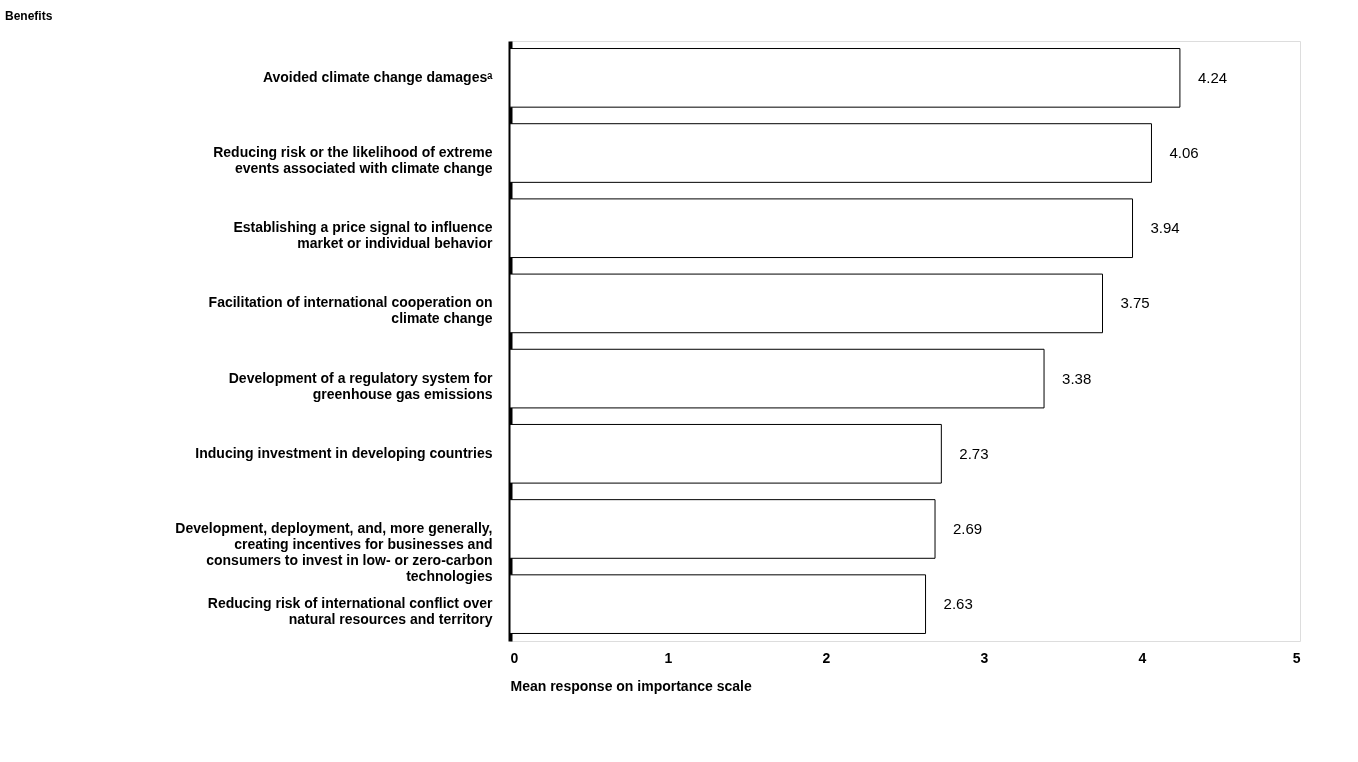  What do you see at coordinates (334, 551) in the screenshot?
I see `y-tick-label: Development, deployment, and, more generally, creating incentives for businesses and consumers to invest in low- or zero-carbon technologies` at bounding box center [334, 551].